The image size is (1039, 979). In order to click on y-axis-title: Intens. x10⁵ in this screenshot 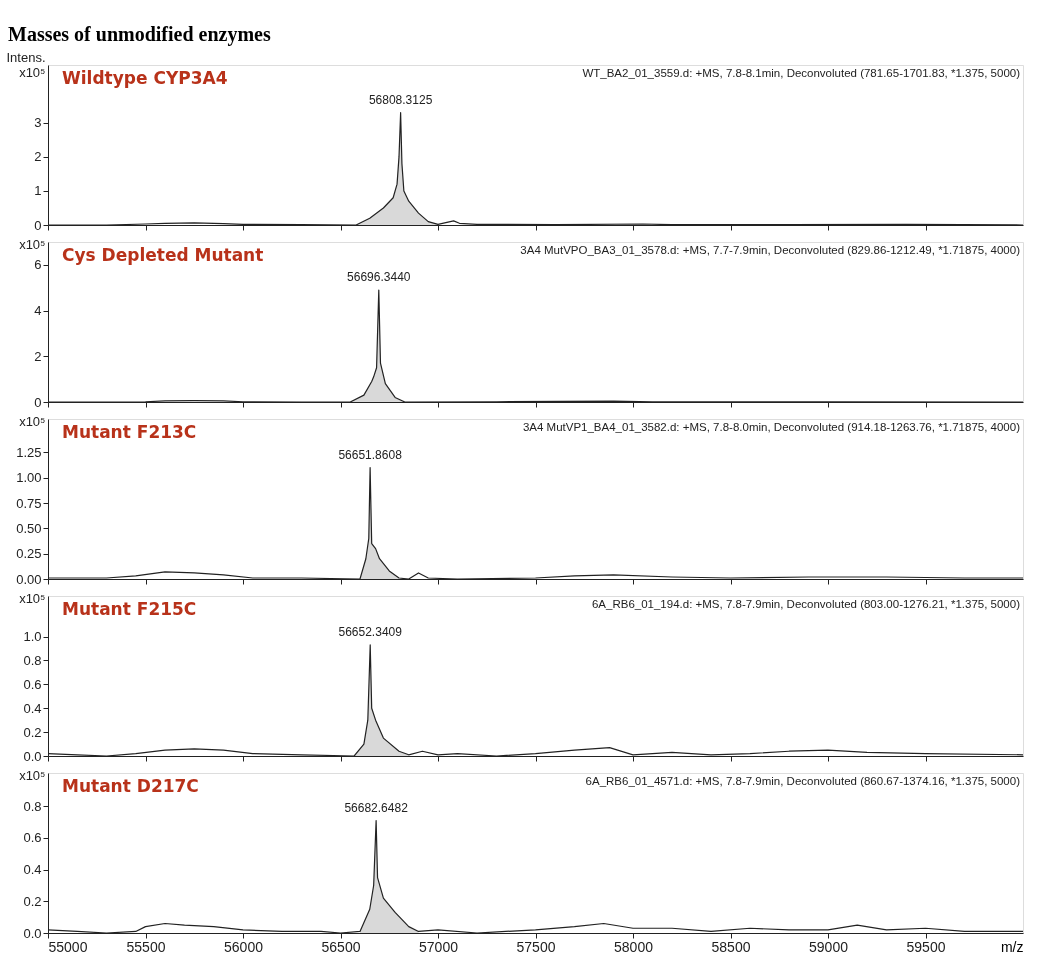, I will do `click(26, 64)`.